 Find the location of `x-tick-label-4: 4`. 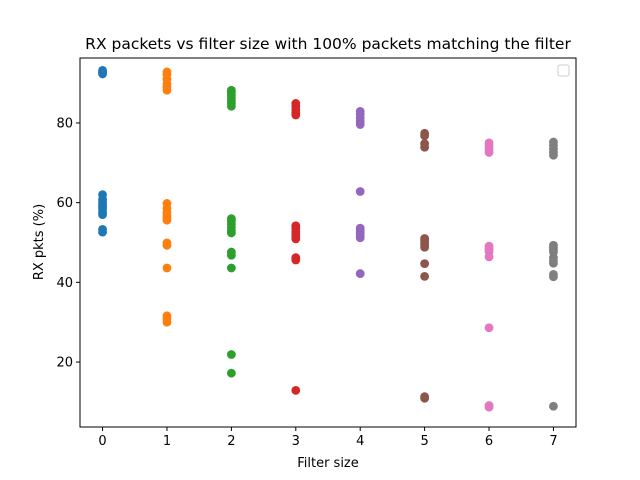

x-tick-label-4: 4 is located at coordinates (360, 441).